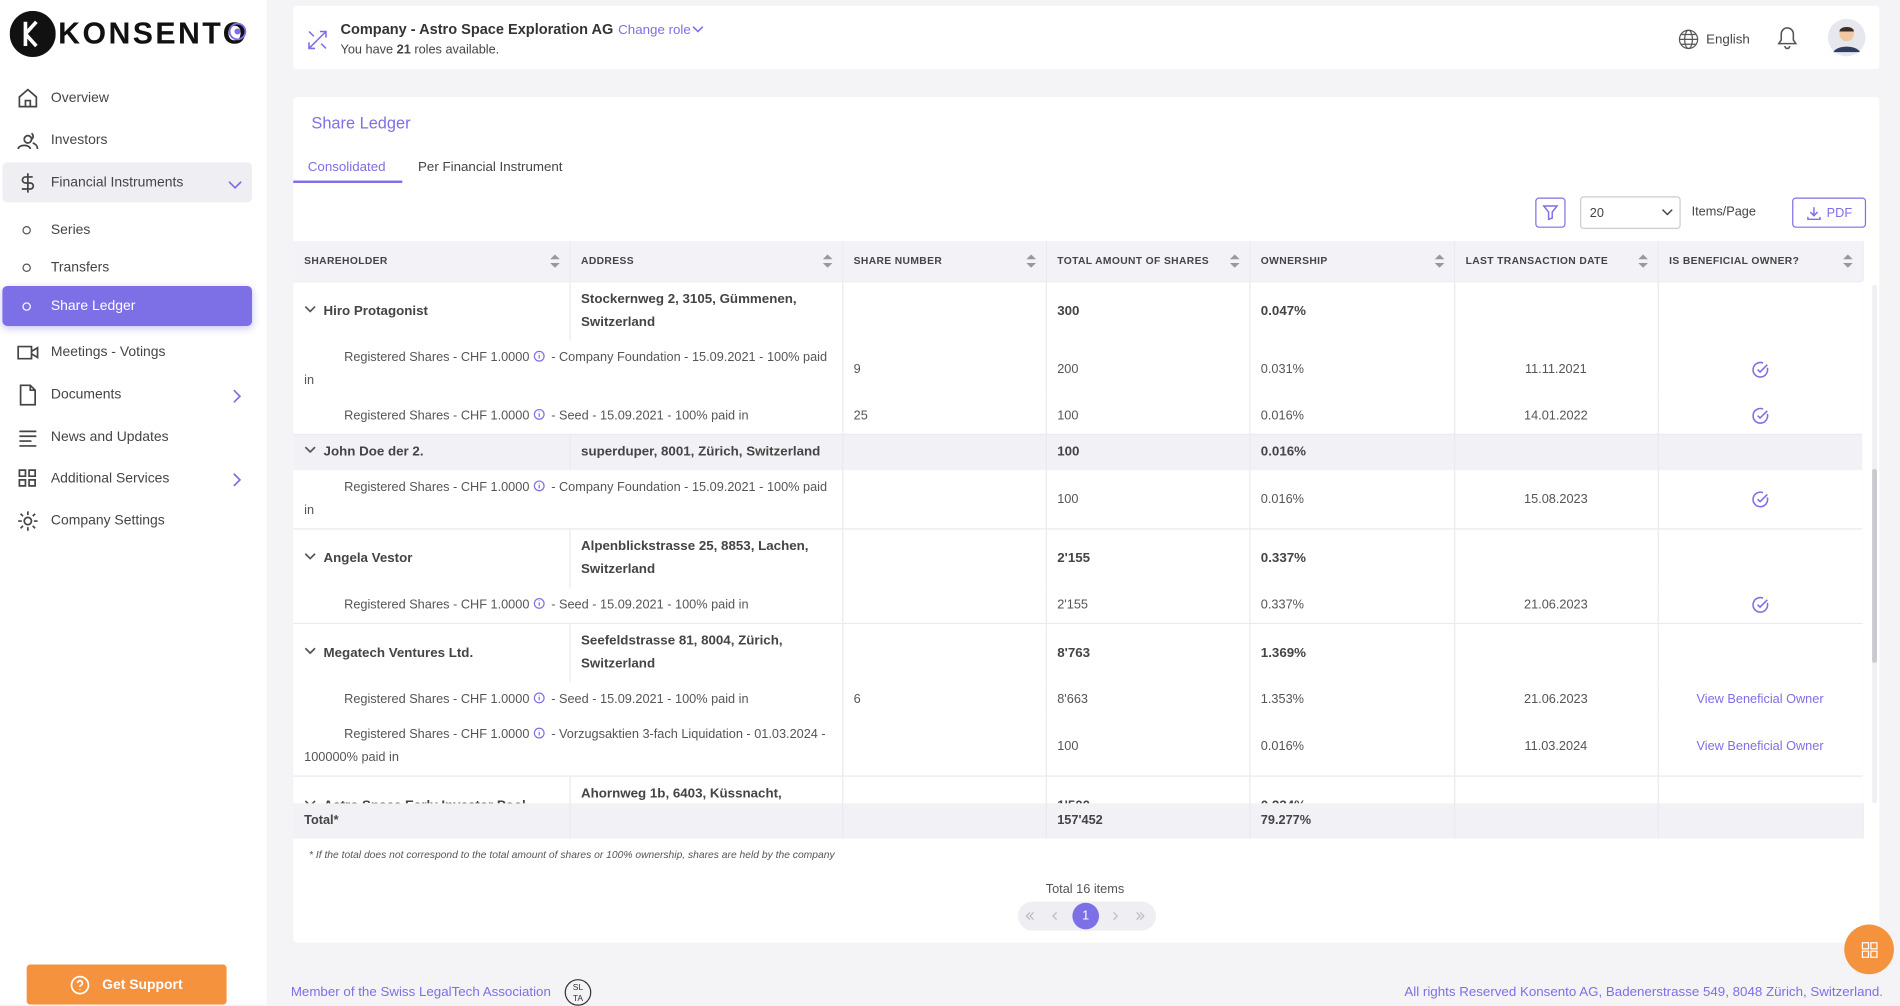 This screenshot has height=1006, width=1900. Describe the element at coordinates (107, 520) in the screenshot. I see `nav-label: Company Settings` at that location.